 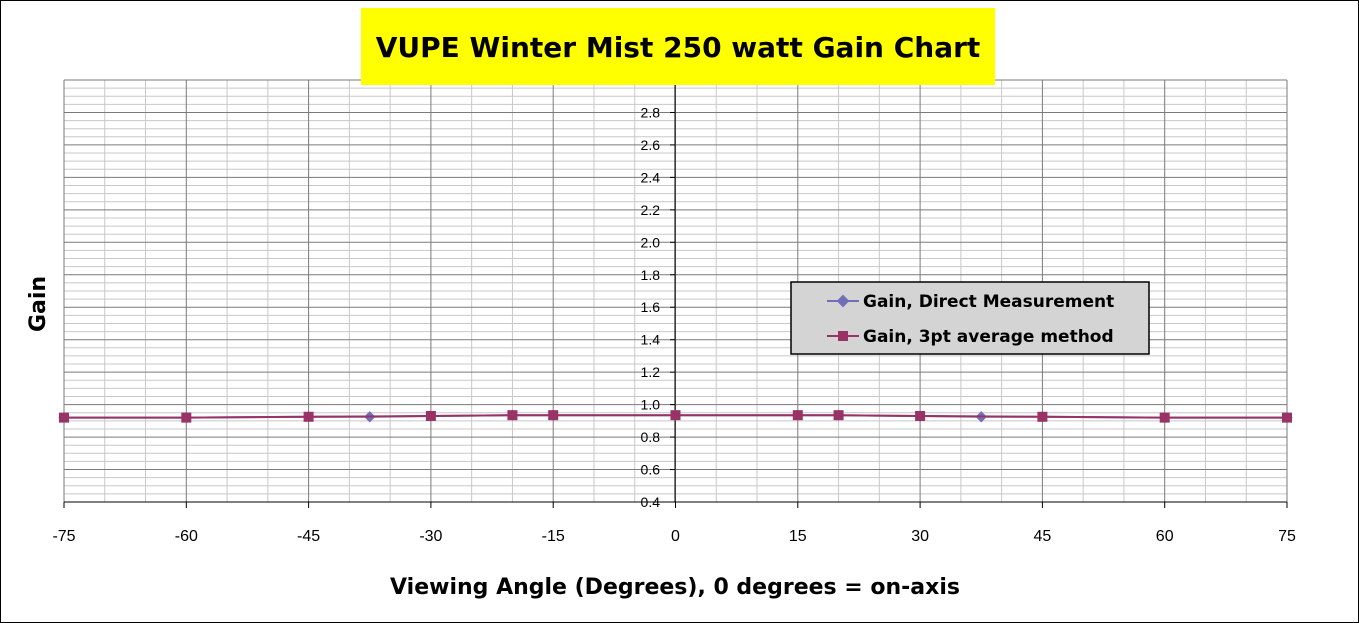 I want to click on x-tick-label: 15, so click(x=798, y=536).